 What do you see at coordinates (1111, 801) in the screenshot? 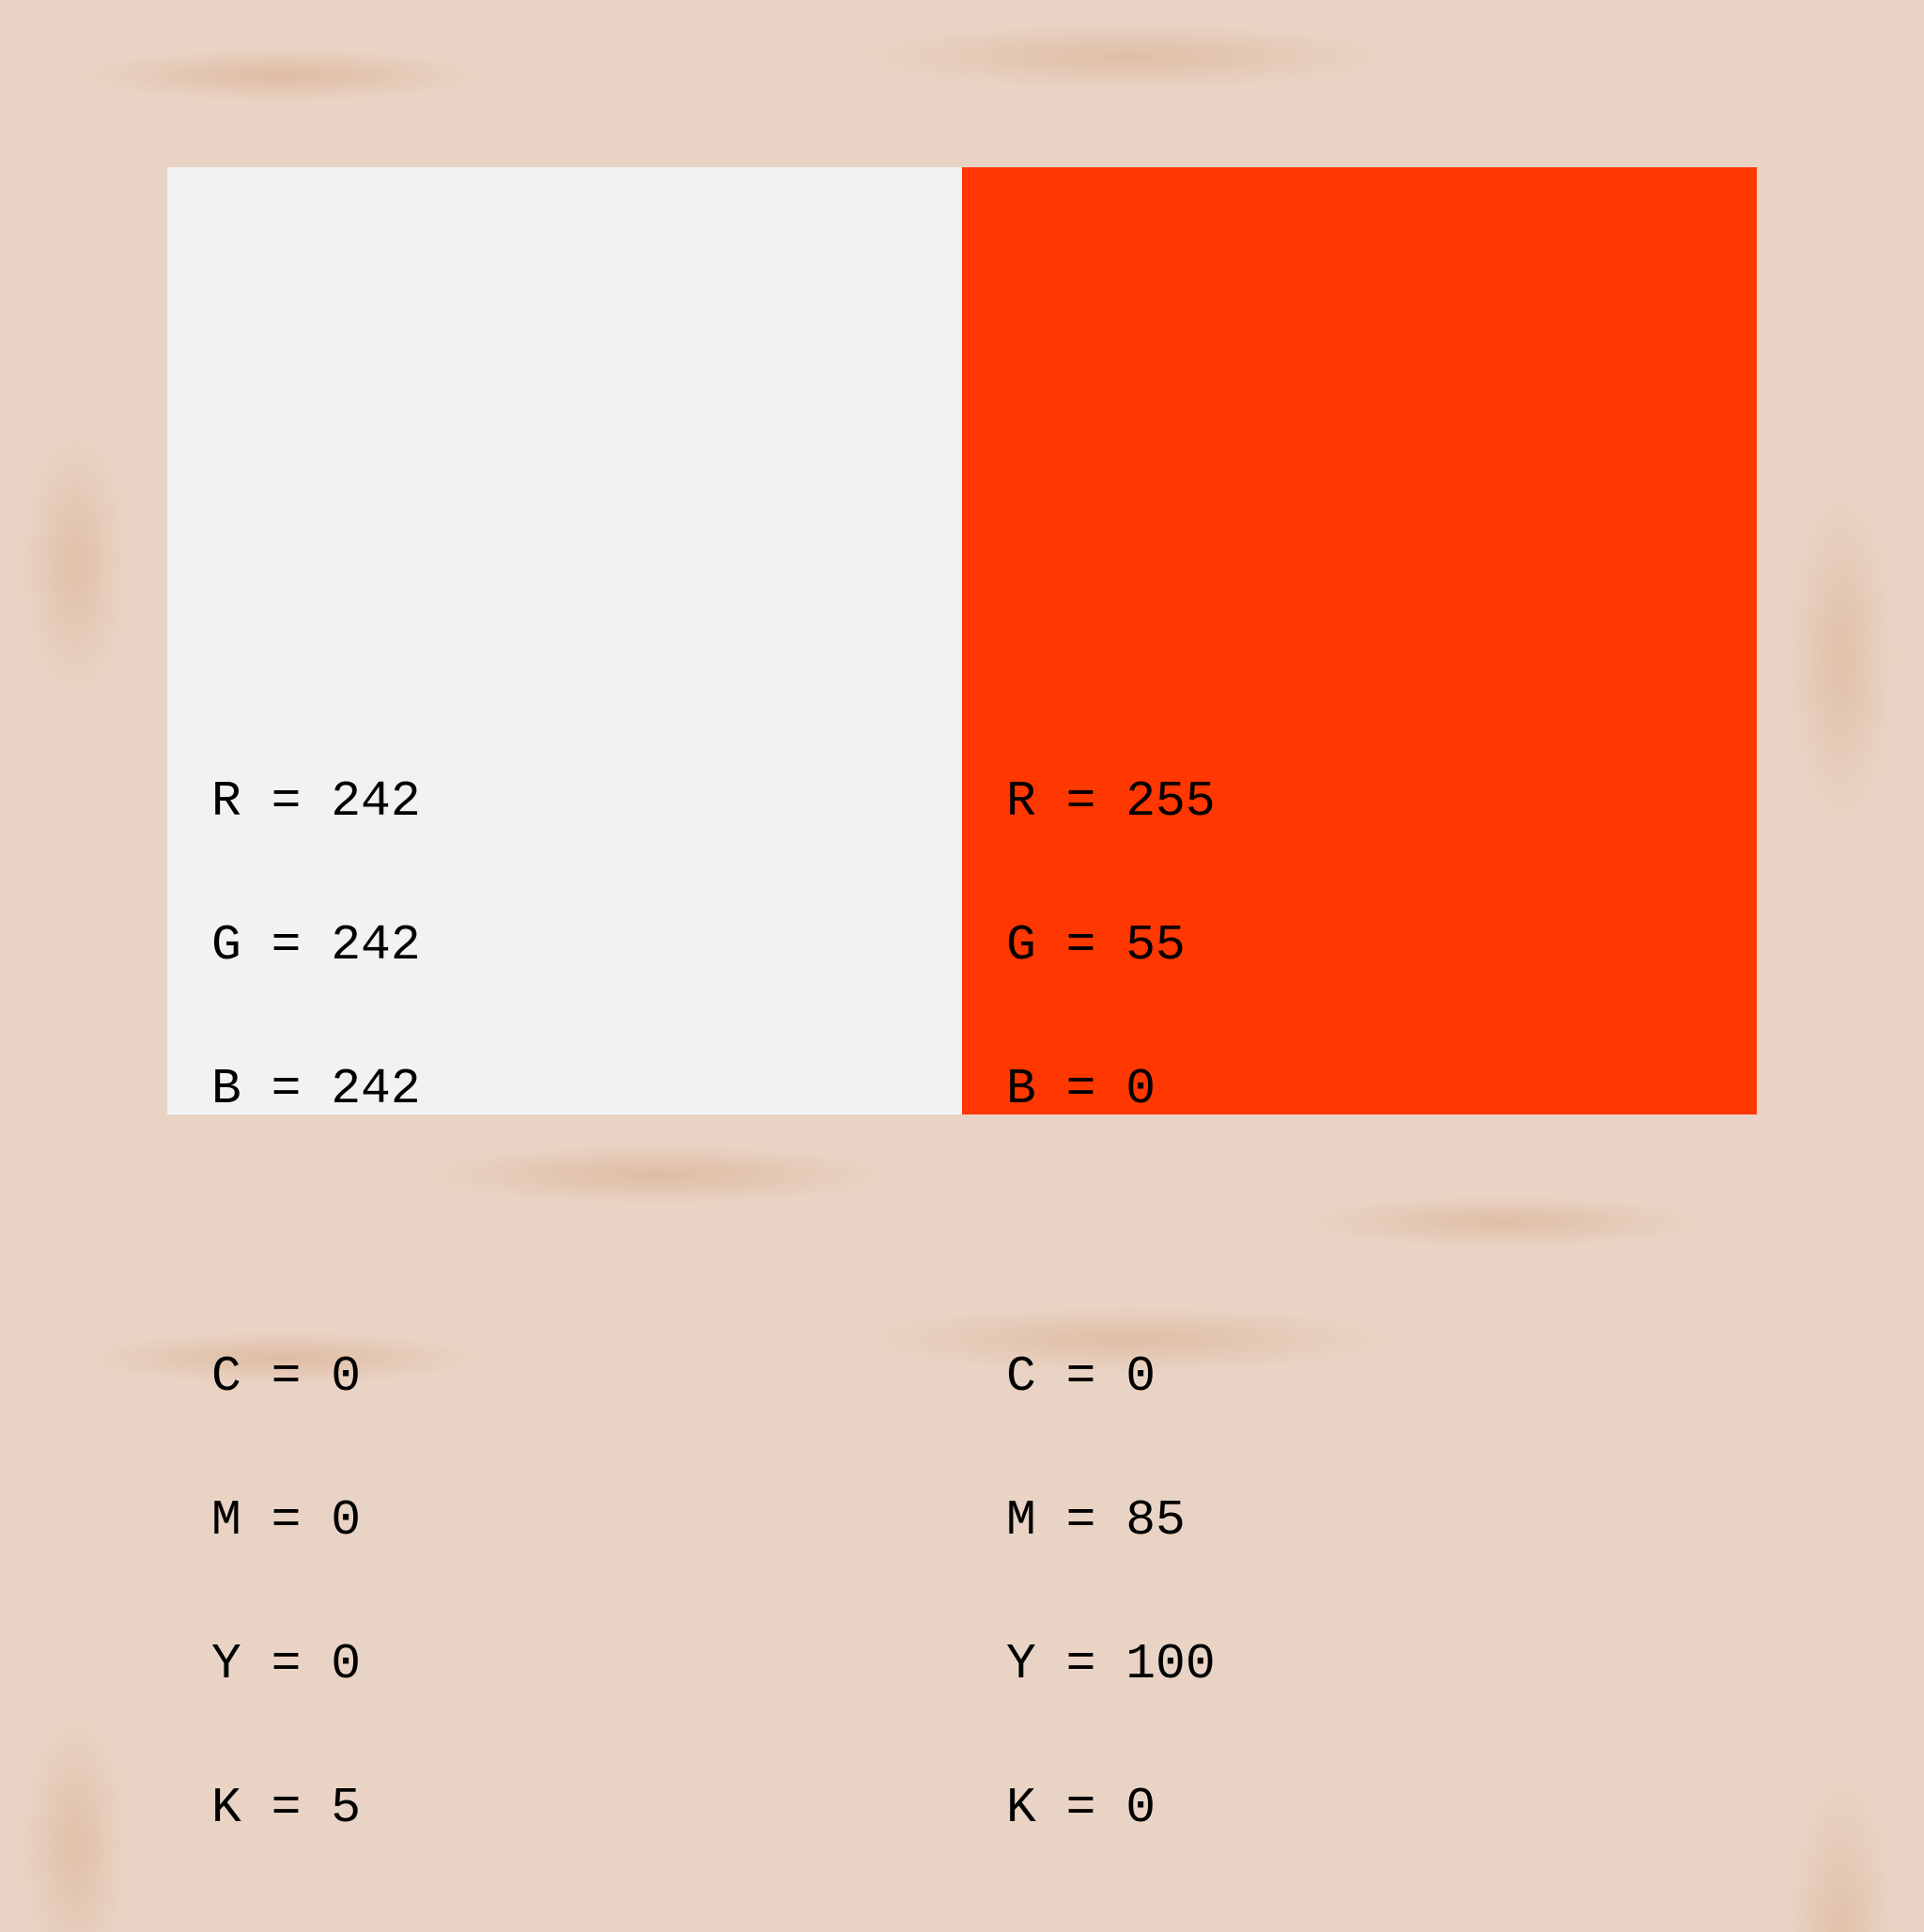
I see `rgb-r: R = 255` at bounding box center [1111, 801].